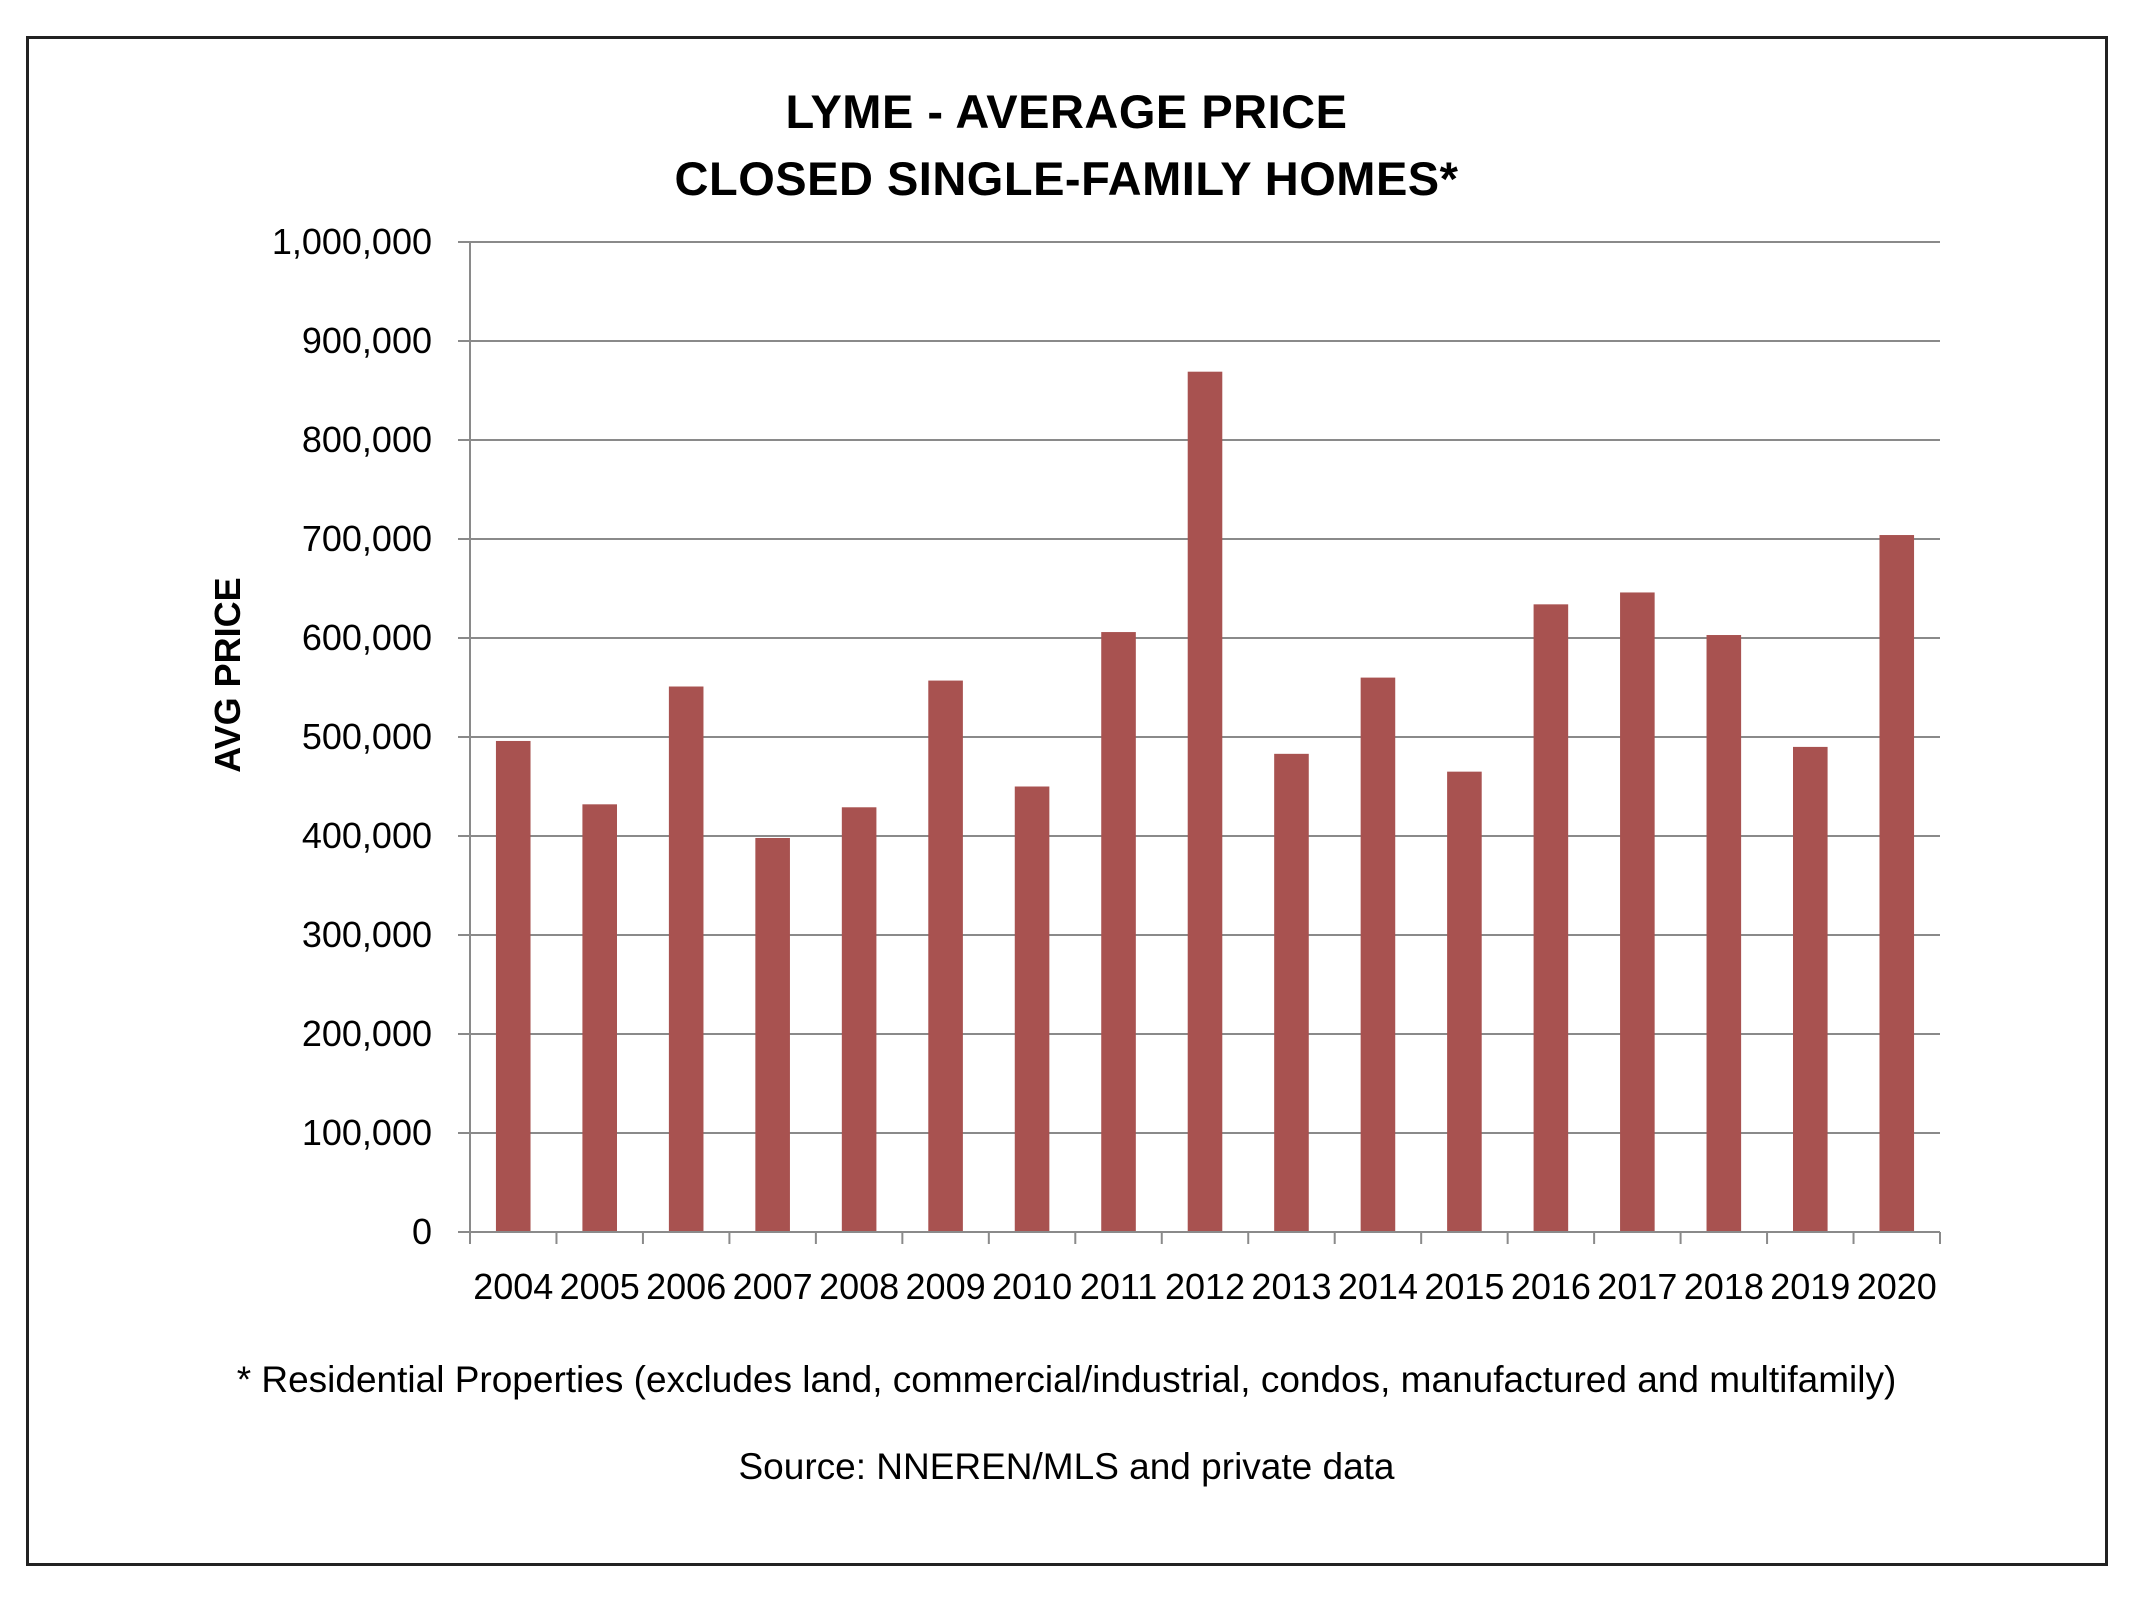  What do you see at coordinates (1378, 1286) in the screenshot?
I see `x-tick-label: 2014` at bounding box center [1378, 1286].